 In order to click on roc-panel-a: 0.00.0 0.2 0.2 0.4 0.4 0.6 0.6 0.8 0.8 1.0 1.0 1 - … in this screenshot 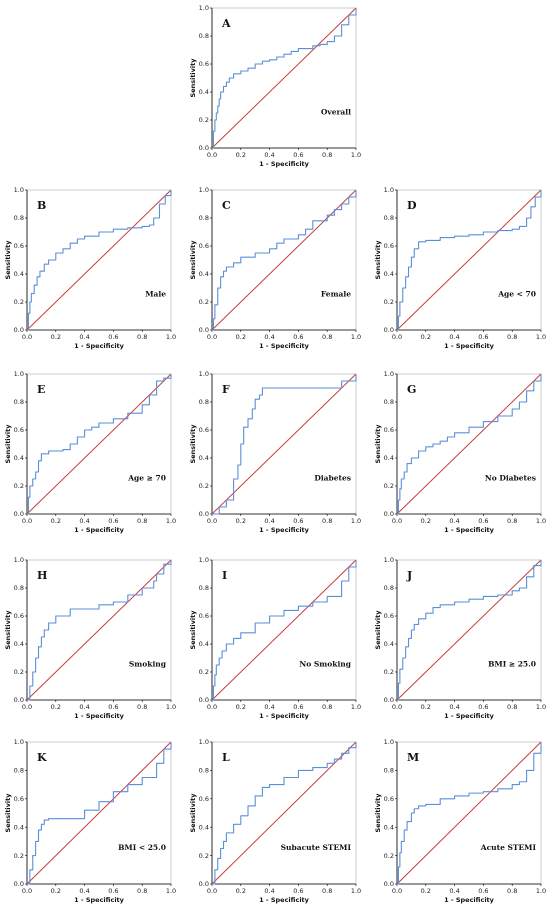, I will do `click(275, 86)`.